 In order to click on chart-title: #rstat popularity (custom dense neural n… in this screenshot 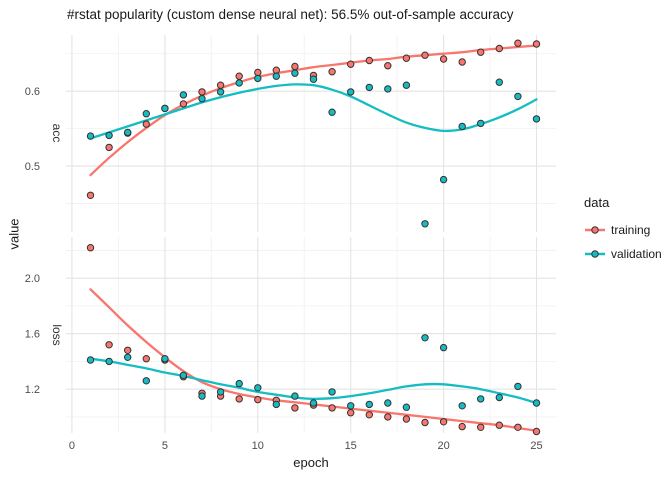, I will do `click(290, 14)`.